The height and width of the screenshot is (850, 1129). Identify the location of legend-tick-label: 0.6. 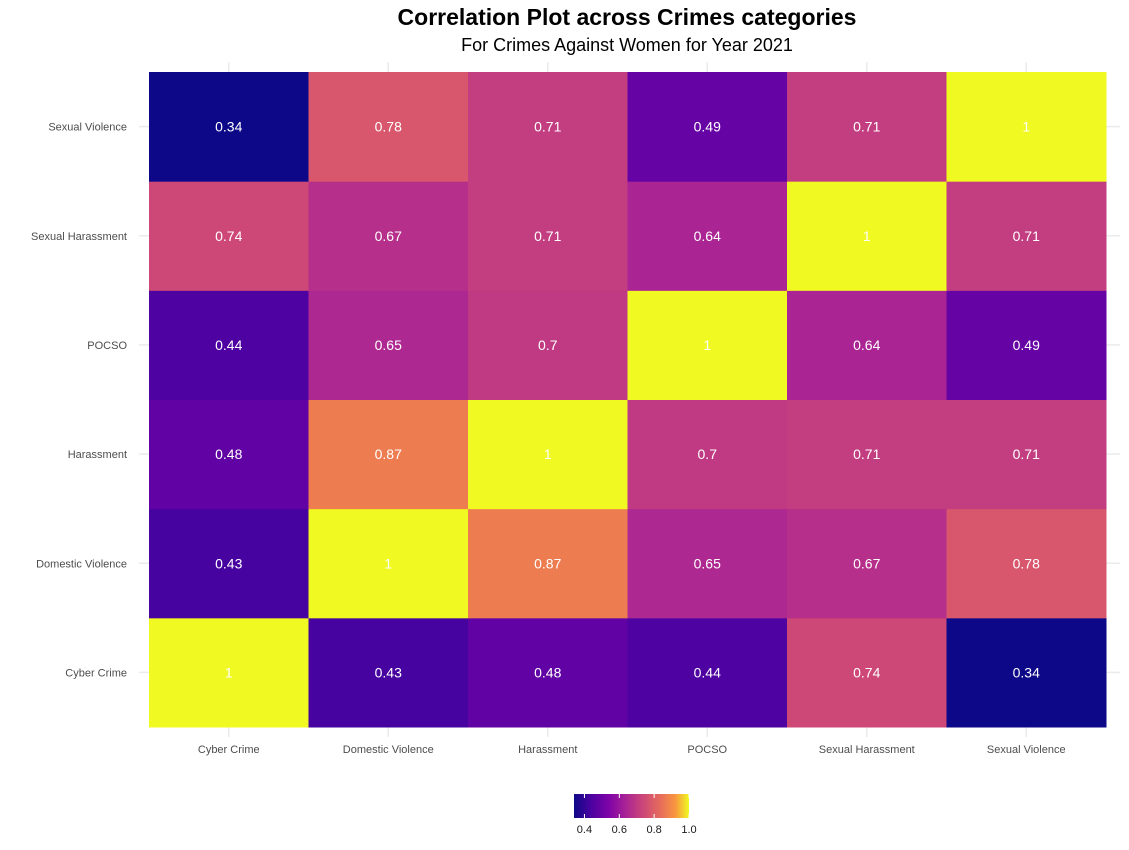
(619, 830).